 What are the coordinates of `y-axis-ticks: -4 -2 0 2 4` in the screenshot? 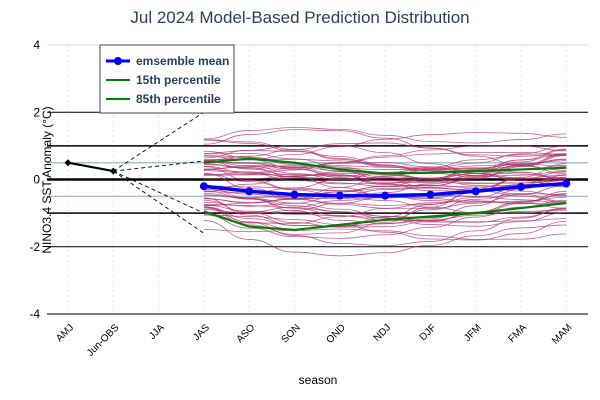 It's located at (34, 179).